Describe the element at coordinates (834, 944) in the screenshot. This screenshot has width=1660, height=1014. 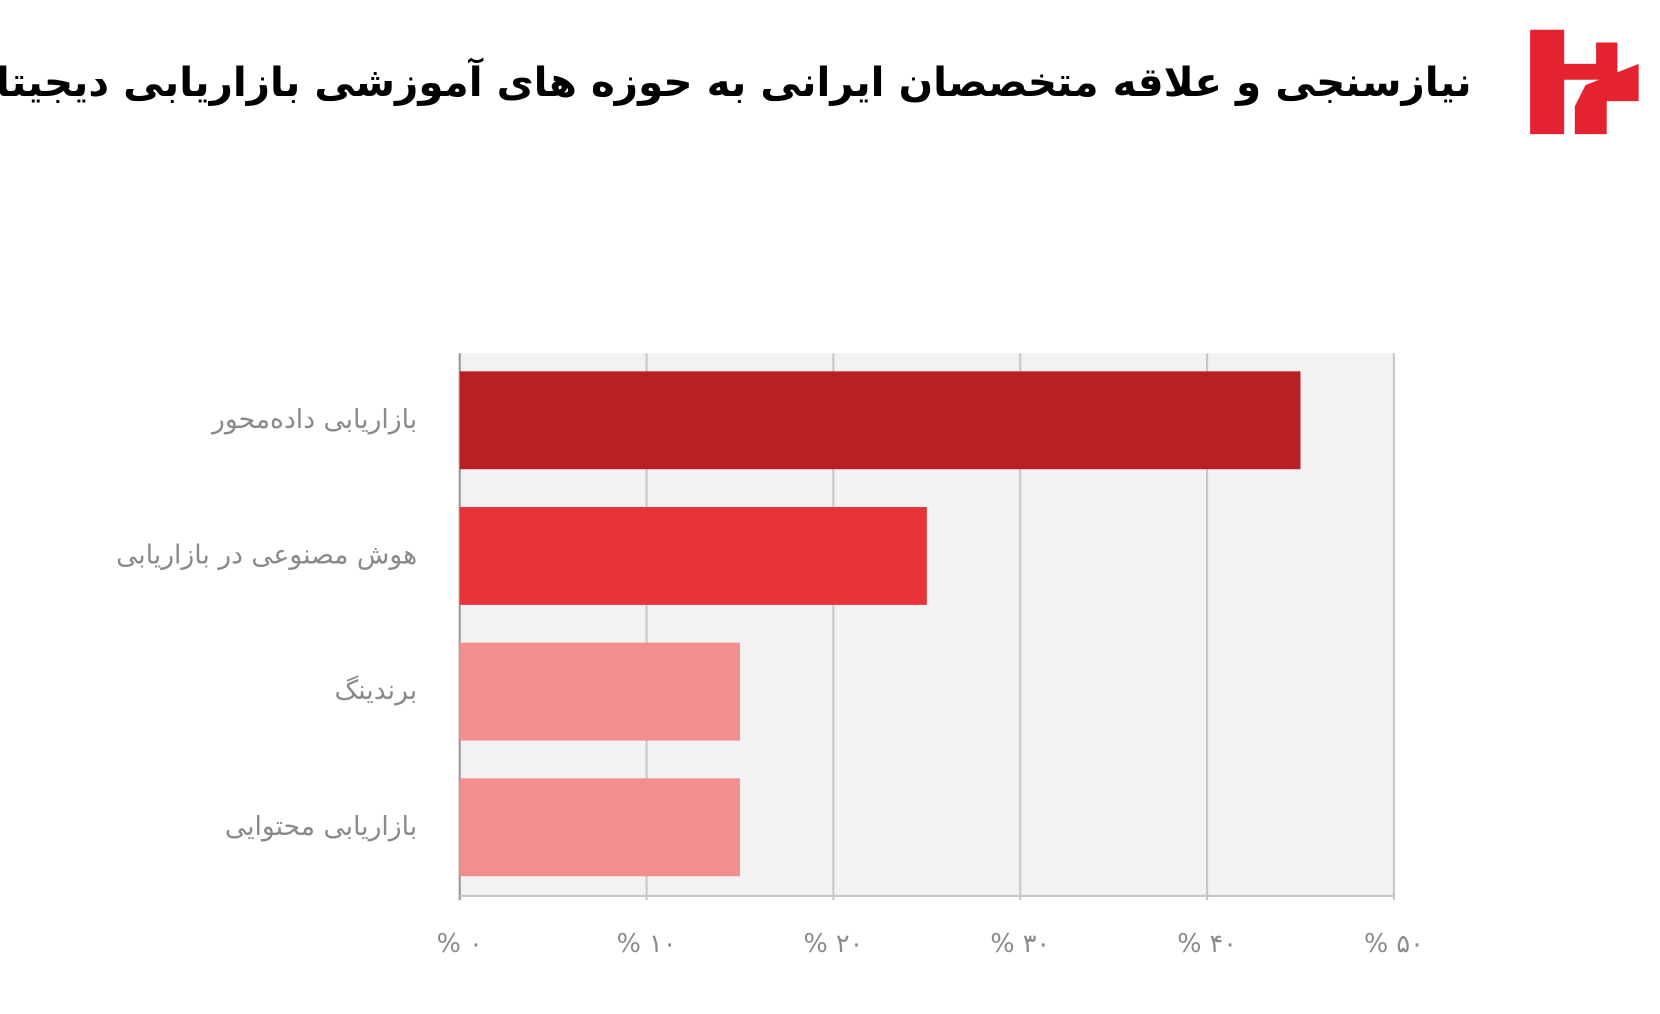
I see `x-tick-label: % ۲۰` at that location.